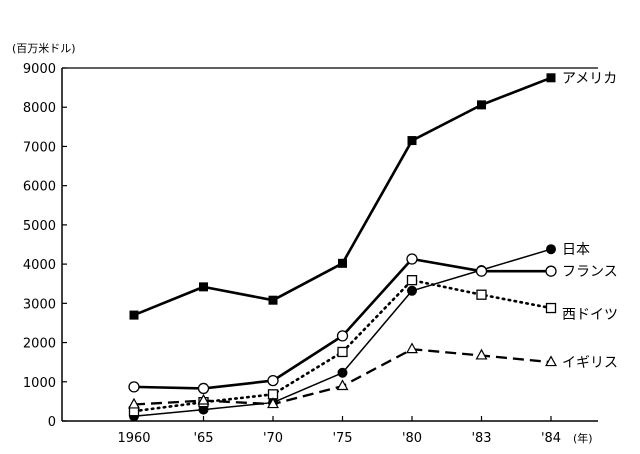 Image resolution: width=640 pixels, height=454 pixels. I want to click on x-tick-label: '75, so click(342, 438).